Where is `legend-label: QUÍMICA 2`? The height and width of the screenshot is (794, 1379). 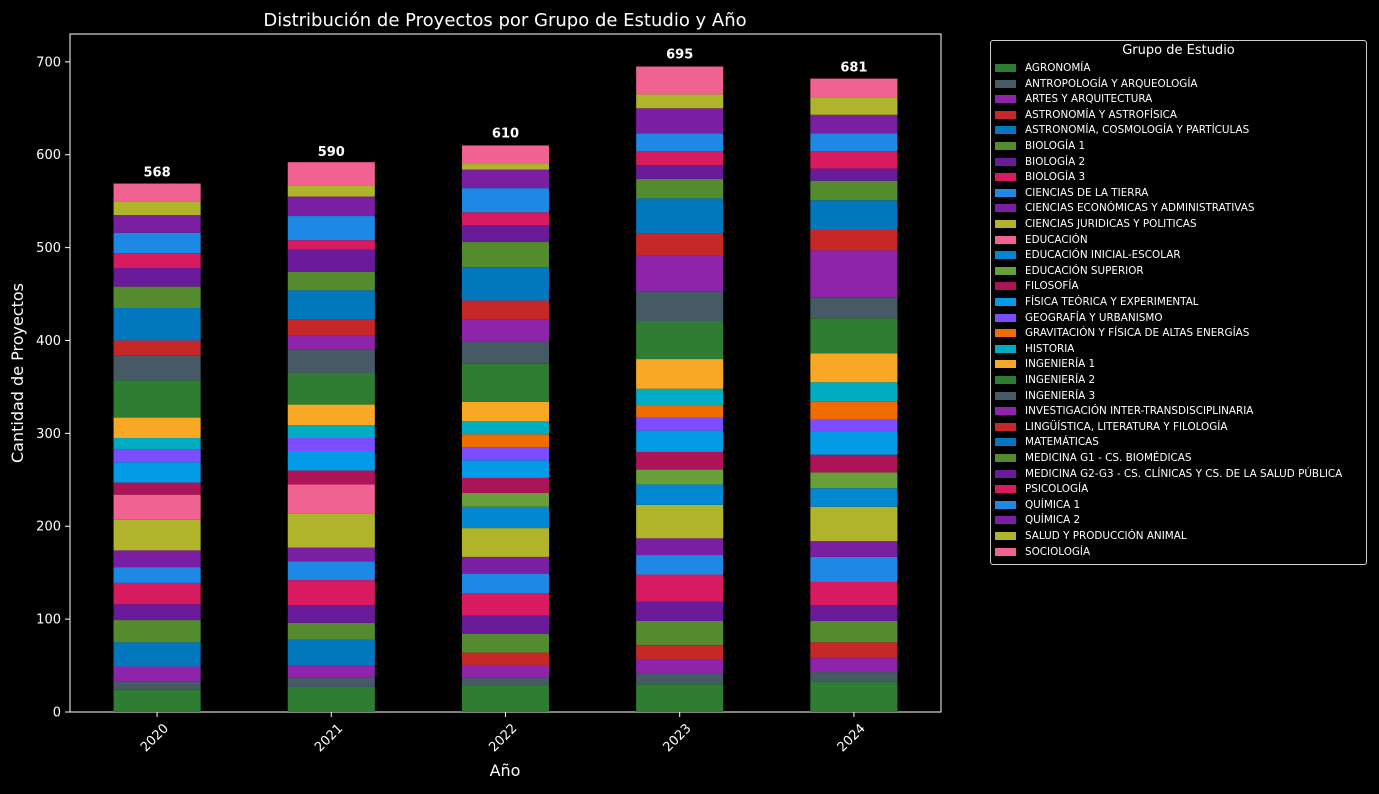 legend-label: QUÍMICA 2 is located at coordinates (1053, 520).